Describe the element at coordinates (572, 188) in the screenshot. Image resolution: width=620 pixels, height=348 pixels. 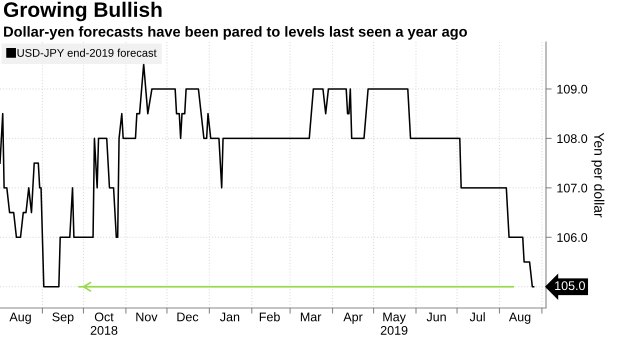
I see `y-tick-label: 107.0` at that location.